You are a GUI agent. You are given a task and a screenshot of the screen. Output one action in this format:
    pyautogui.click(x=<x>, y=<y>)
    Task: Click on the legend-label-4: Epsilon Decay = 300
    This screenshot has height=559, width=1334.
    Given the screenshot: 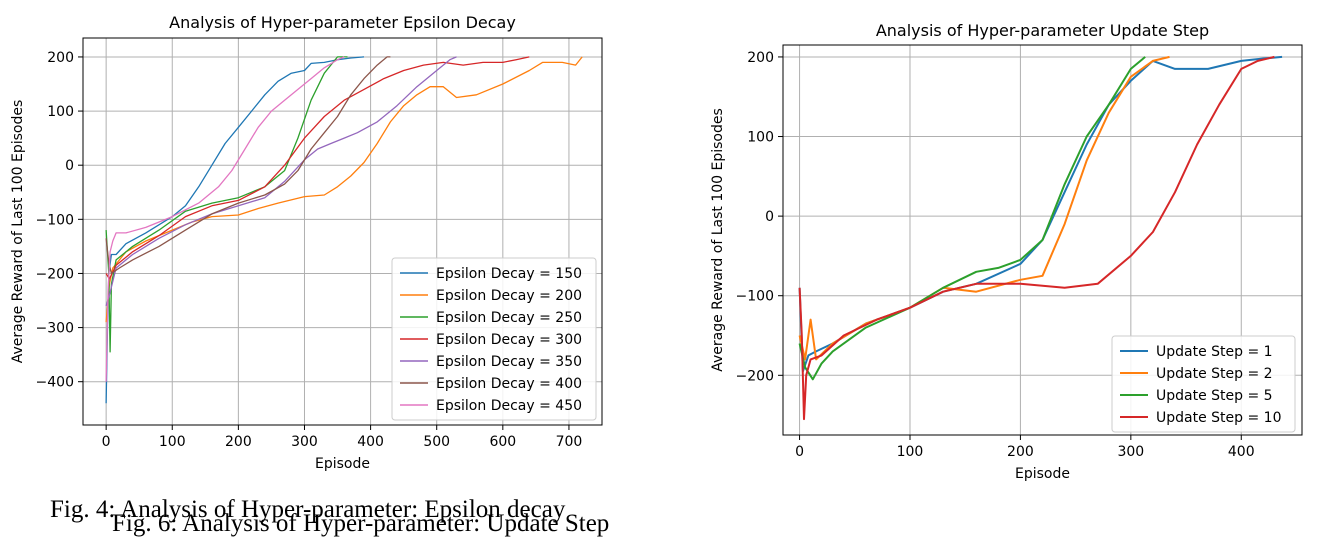 What is the action you would take?
    pyautogui.click(x=509, y=340)
    